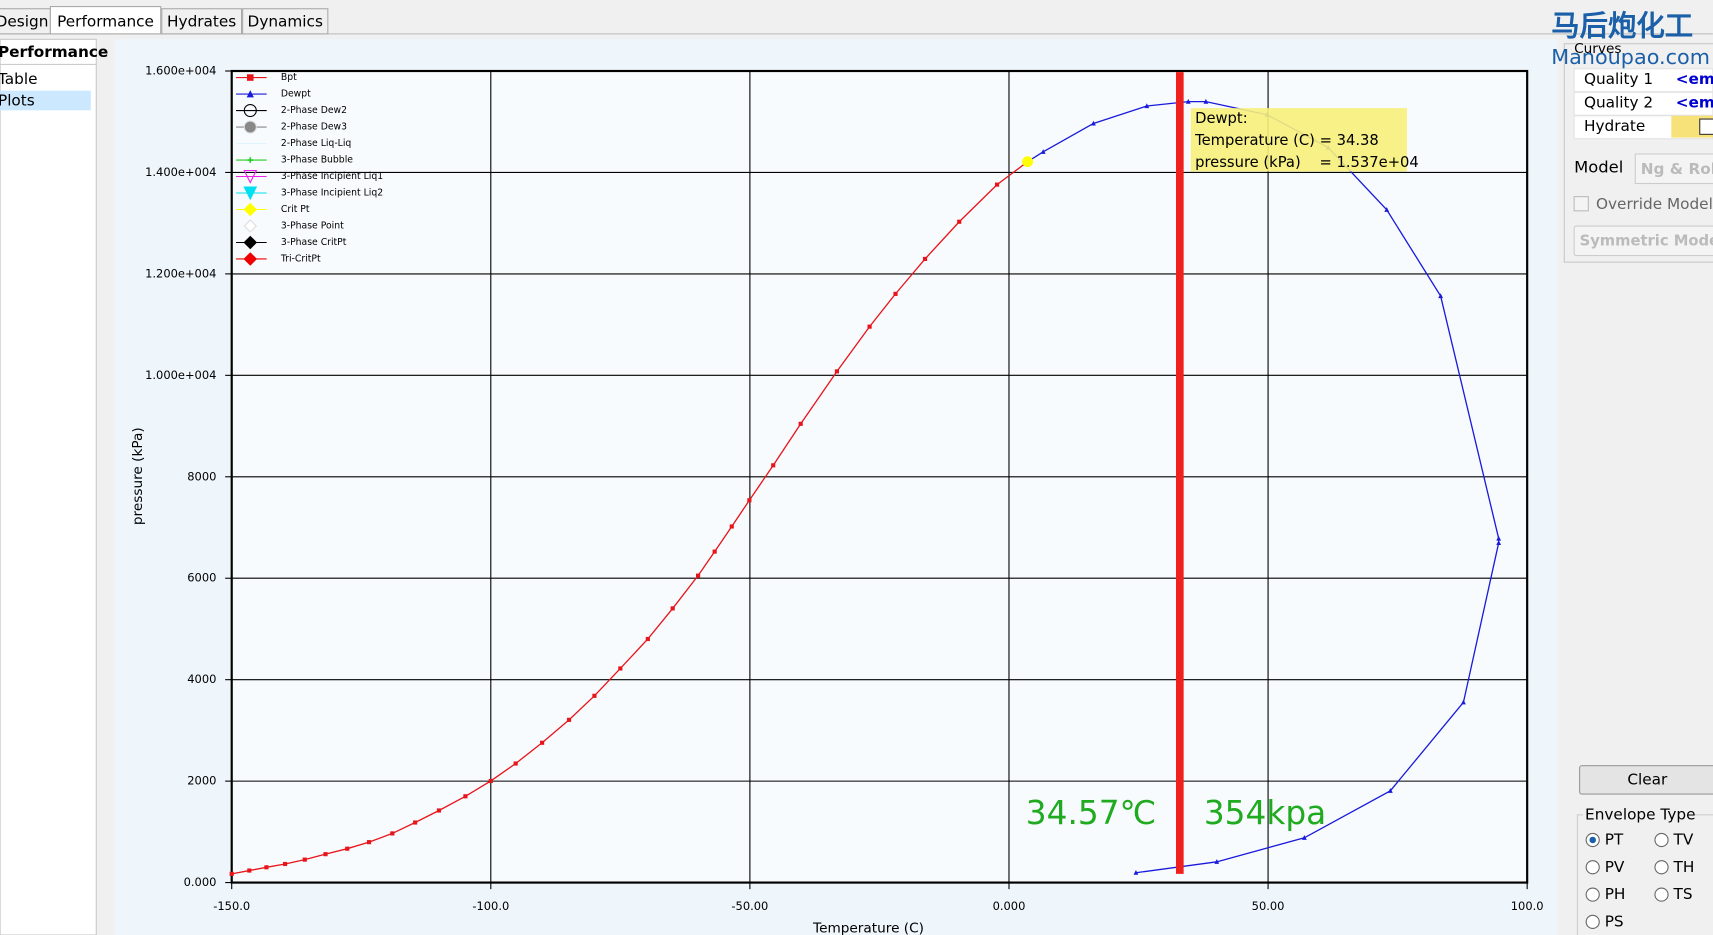  What do you see at coordinates (1622, 25) in the screenshot?
I see `watermark: 马后炮化工` at bounding box center [1622, 25].